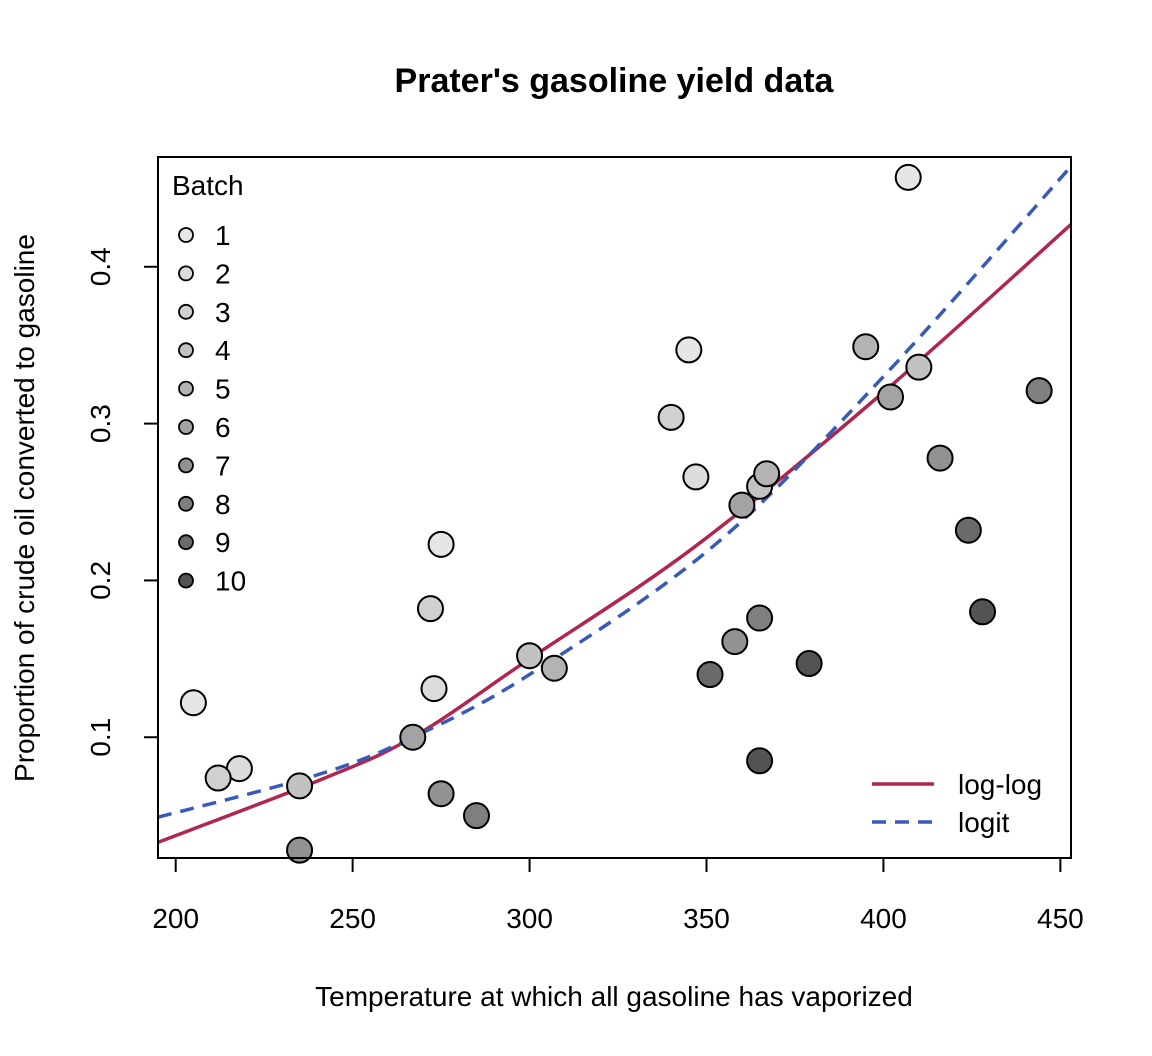 Image resolution: width=1152 pixels, height=1056 pixels. I want to click on x-tick-label: 350, so click(706, 918).